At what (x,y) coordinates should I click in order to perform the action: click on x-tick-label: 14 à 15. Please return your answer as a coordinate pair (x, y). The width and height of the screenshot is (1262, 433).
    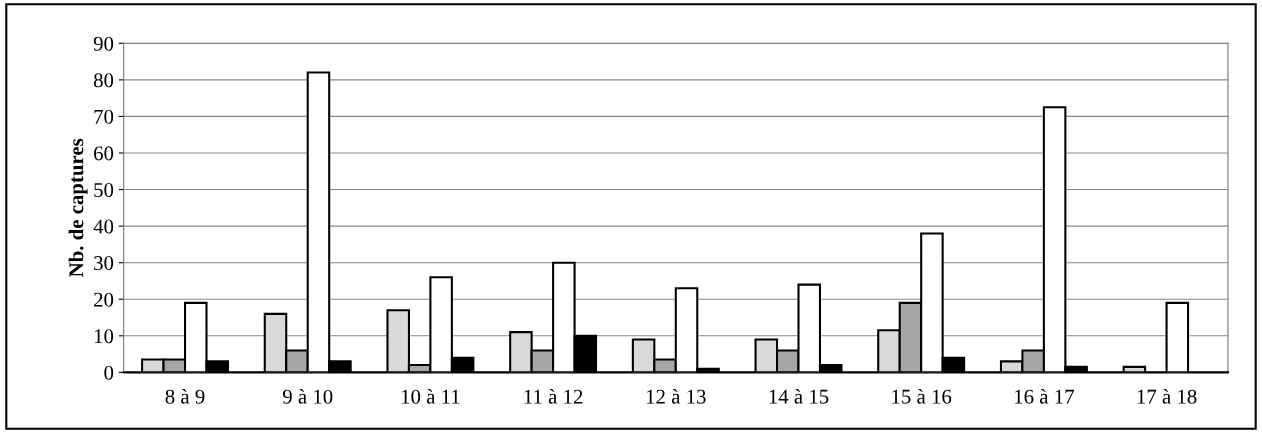
    Looking at the image, I should click on (799, 396).